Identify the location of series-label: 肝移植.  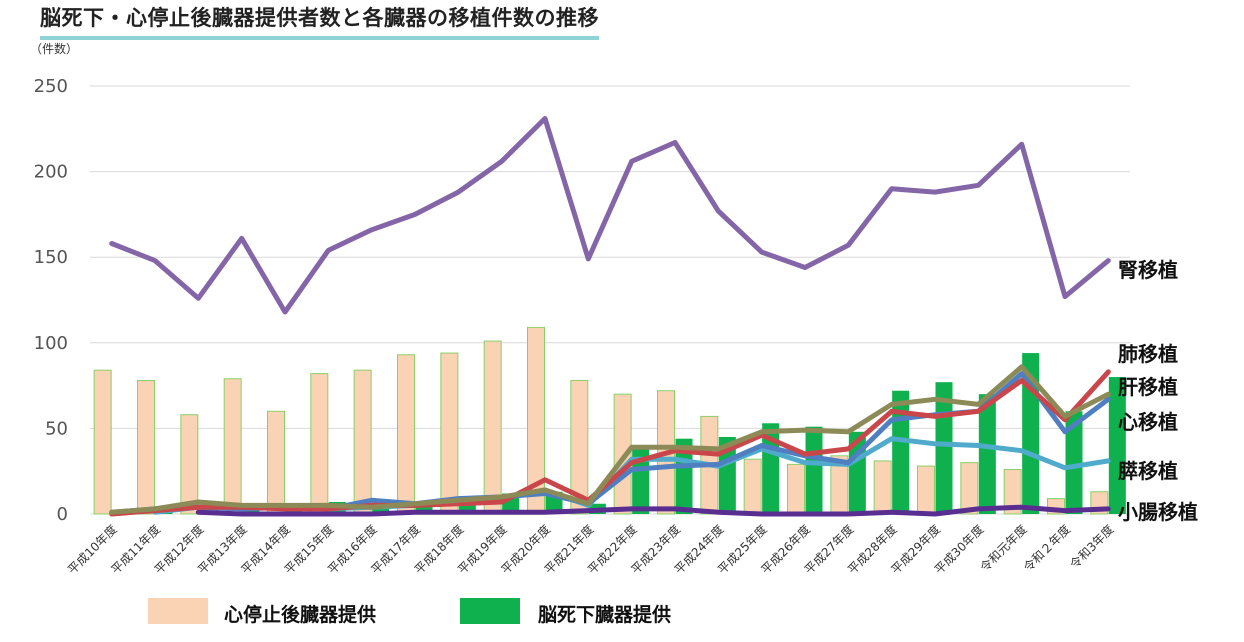
(1148, 387).